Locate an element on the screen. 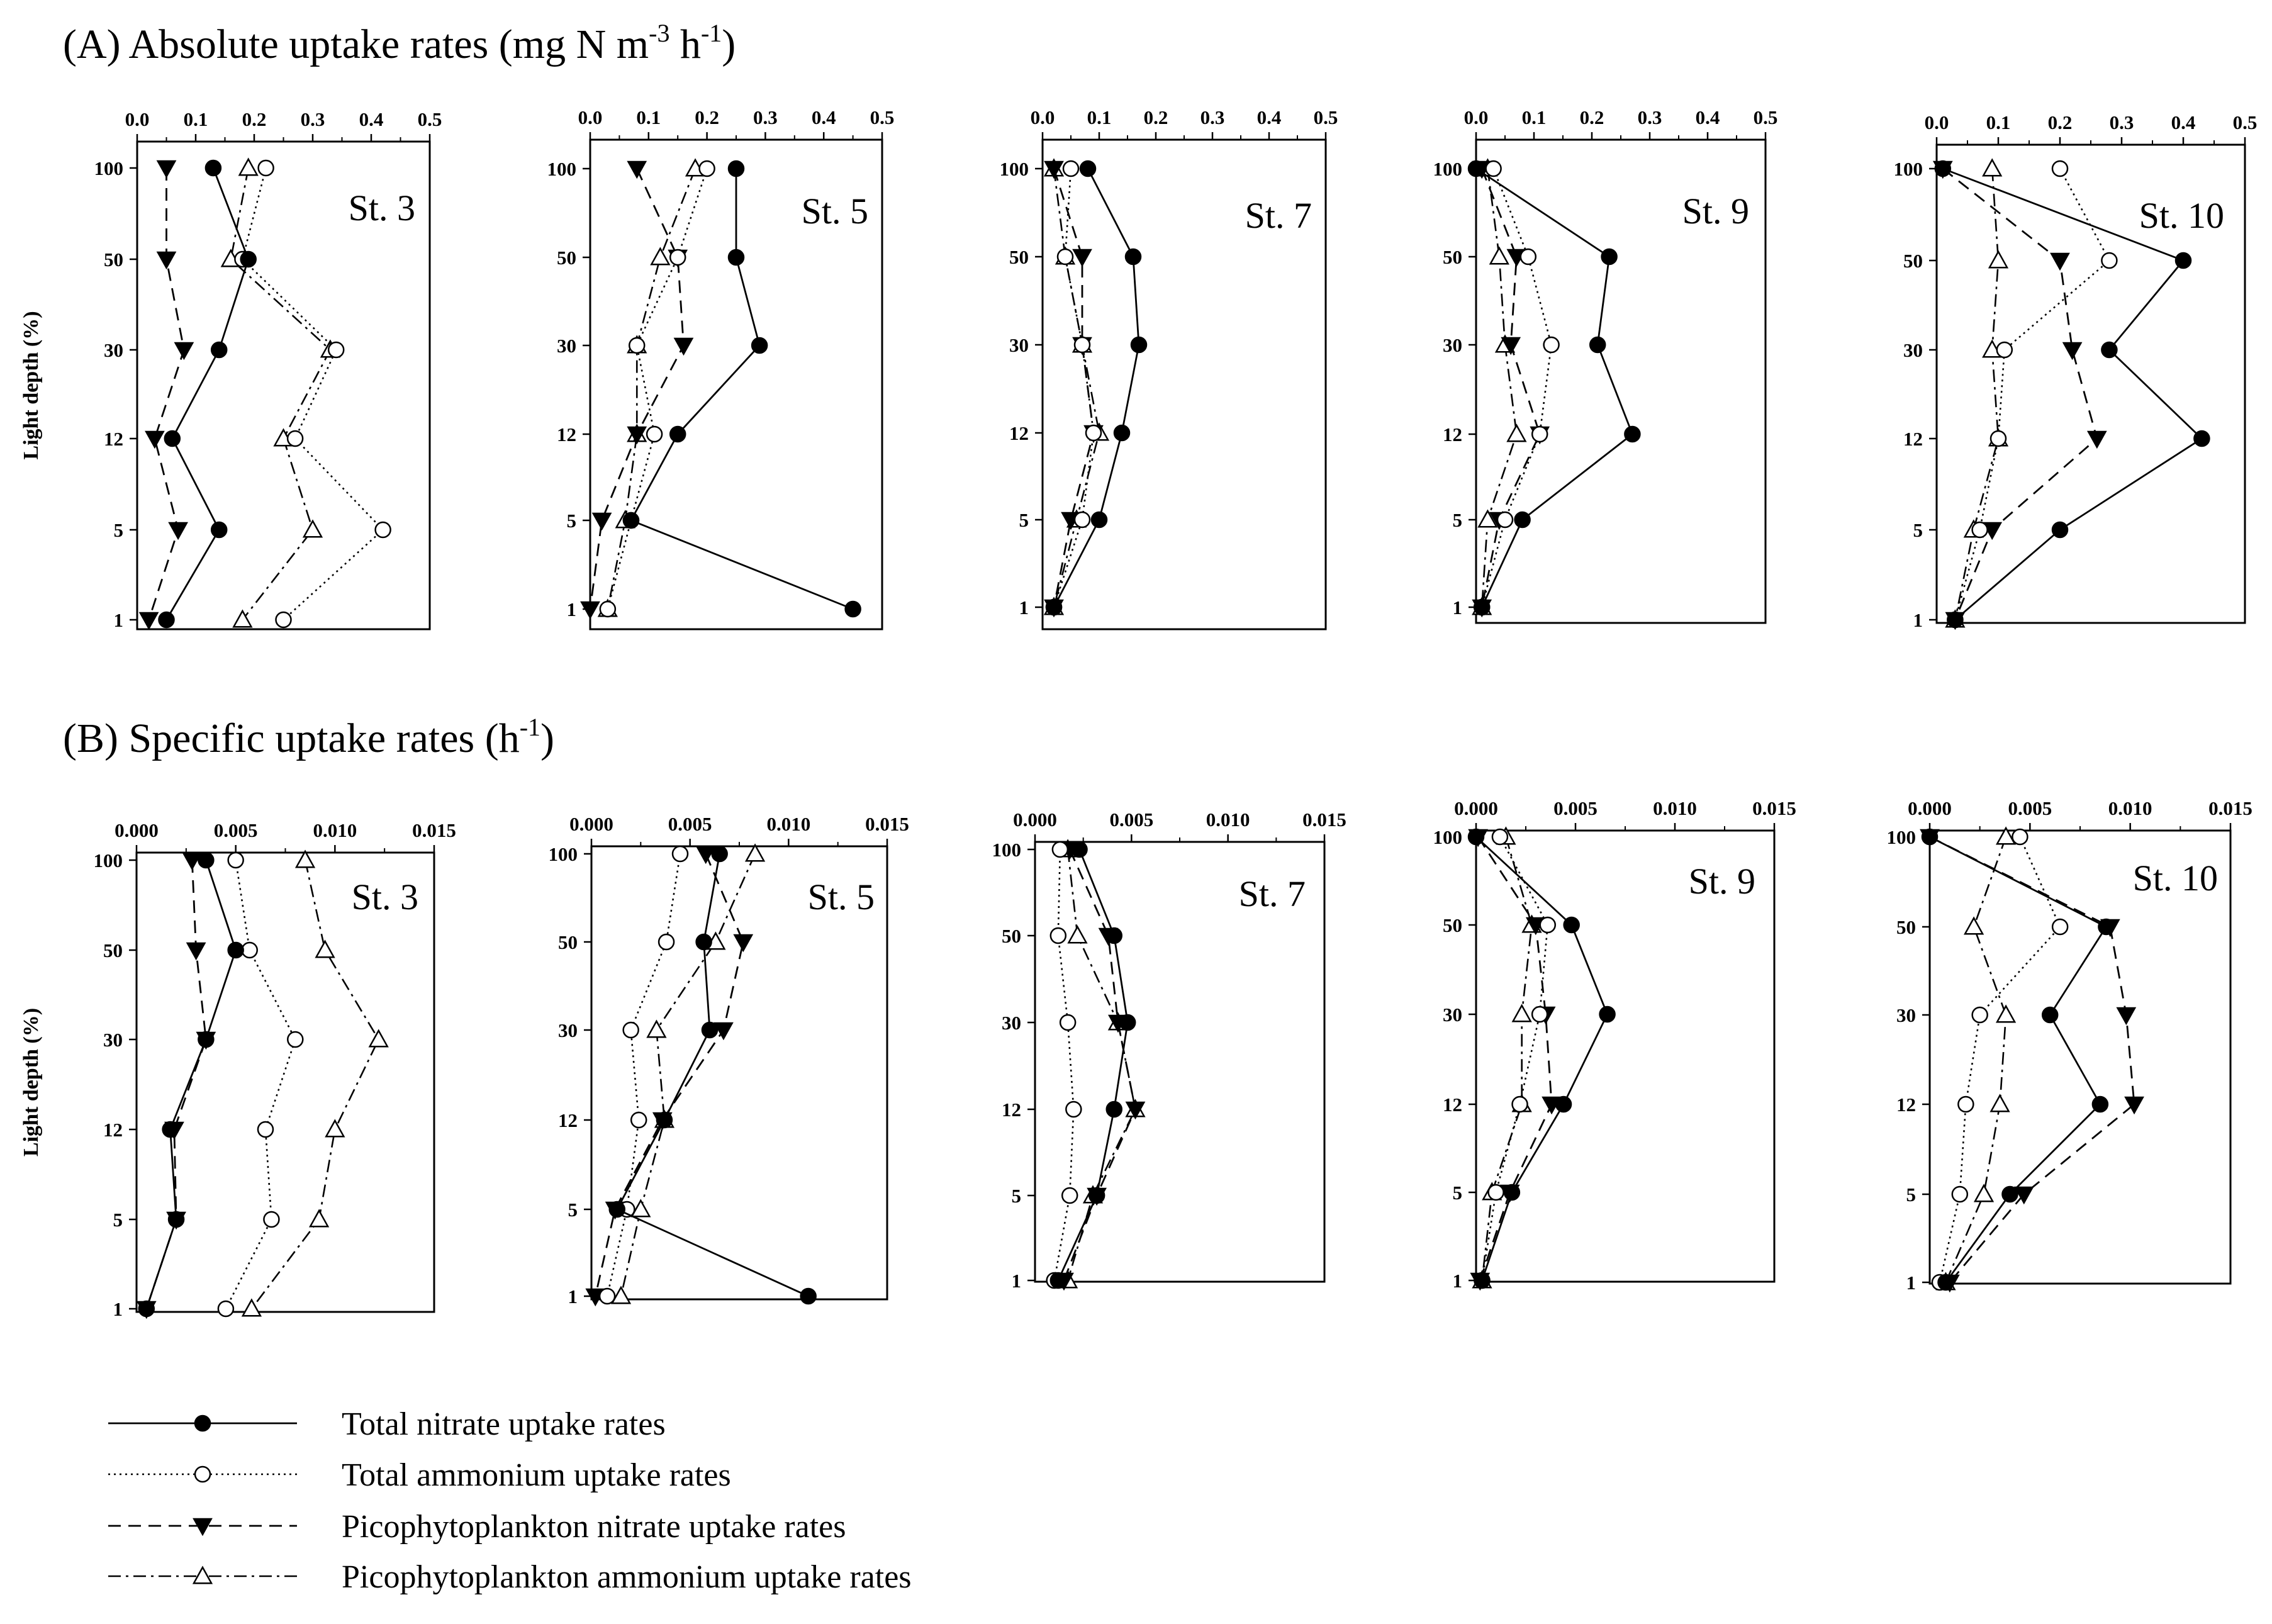  legend-label: Total ammonium uptake rates is located at coordinates (536, 1475).